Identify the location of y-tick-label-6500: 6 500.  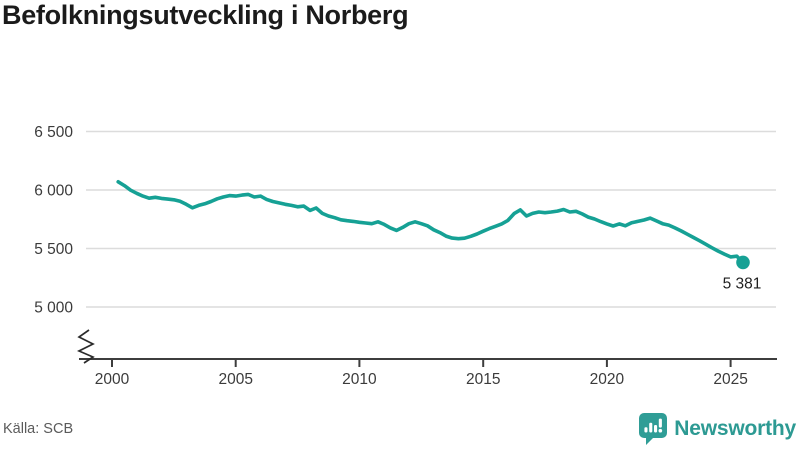
(53, 132).